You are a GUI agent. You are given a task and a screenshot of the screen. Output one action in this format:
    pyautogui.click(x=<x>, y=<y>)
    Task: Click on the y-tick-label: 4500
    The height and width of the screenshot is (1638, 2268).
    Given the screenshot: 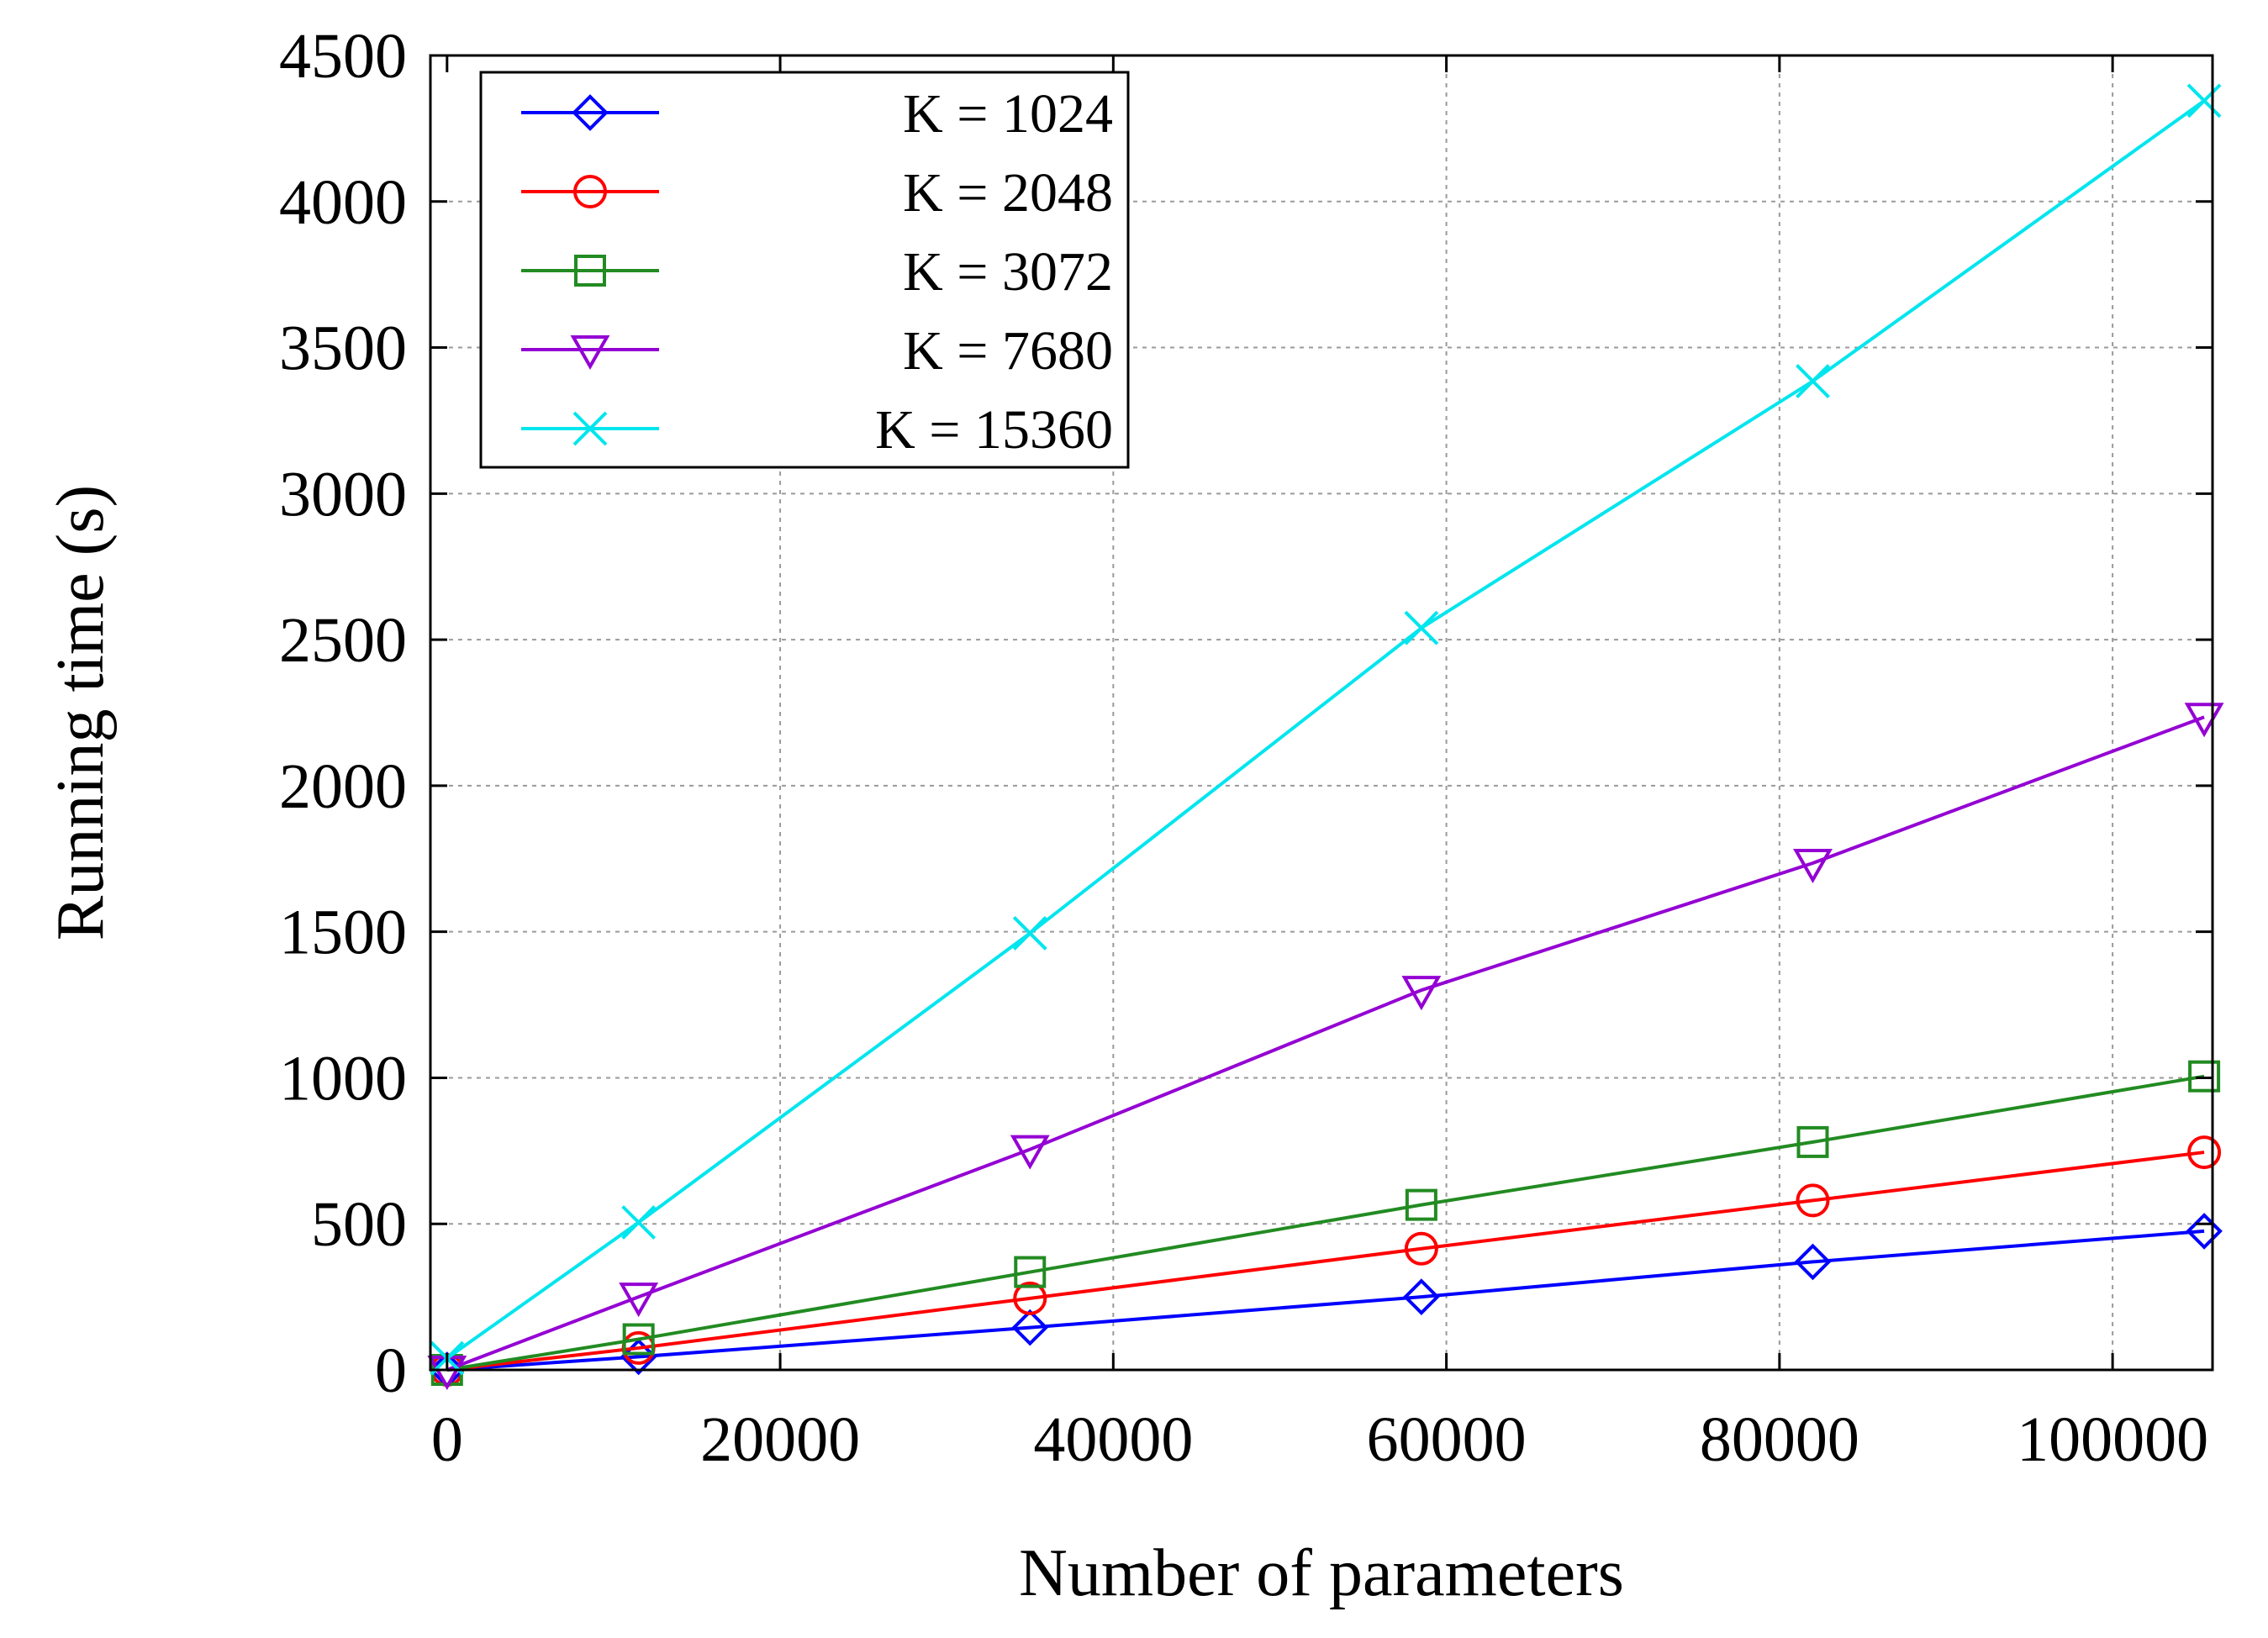 What is the action you would take?
    pyautogui.click(x=343, y=56)
    